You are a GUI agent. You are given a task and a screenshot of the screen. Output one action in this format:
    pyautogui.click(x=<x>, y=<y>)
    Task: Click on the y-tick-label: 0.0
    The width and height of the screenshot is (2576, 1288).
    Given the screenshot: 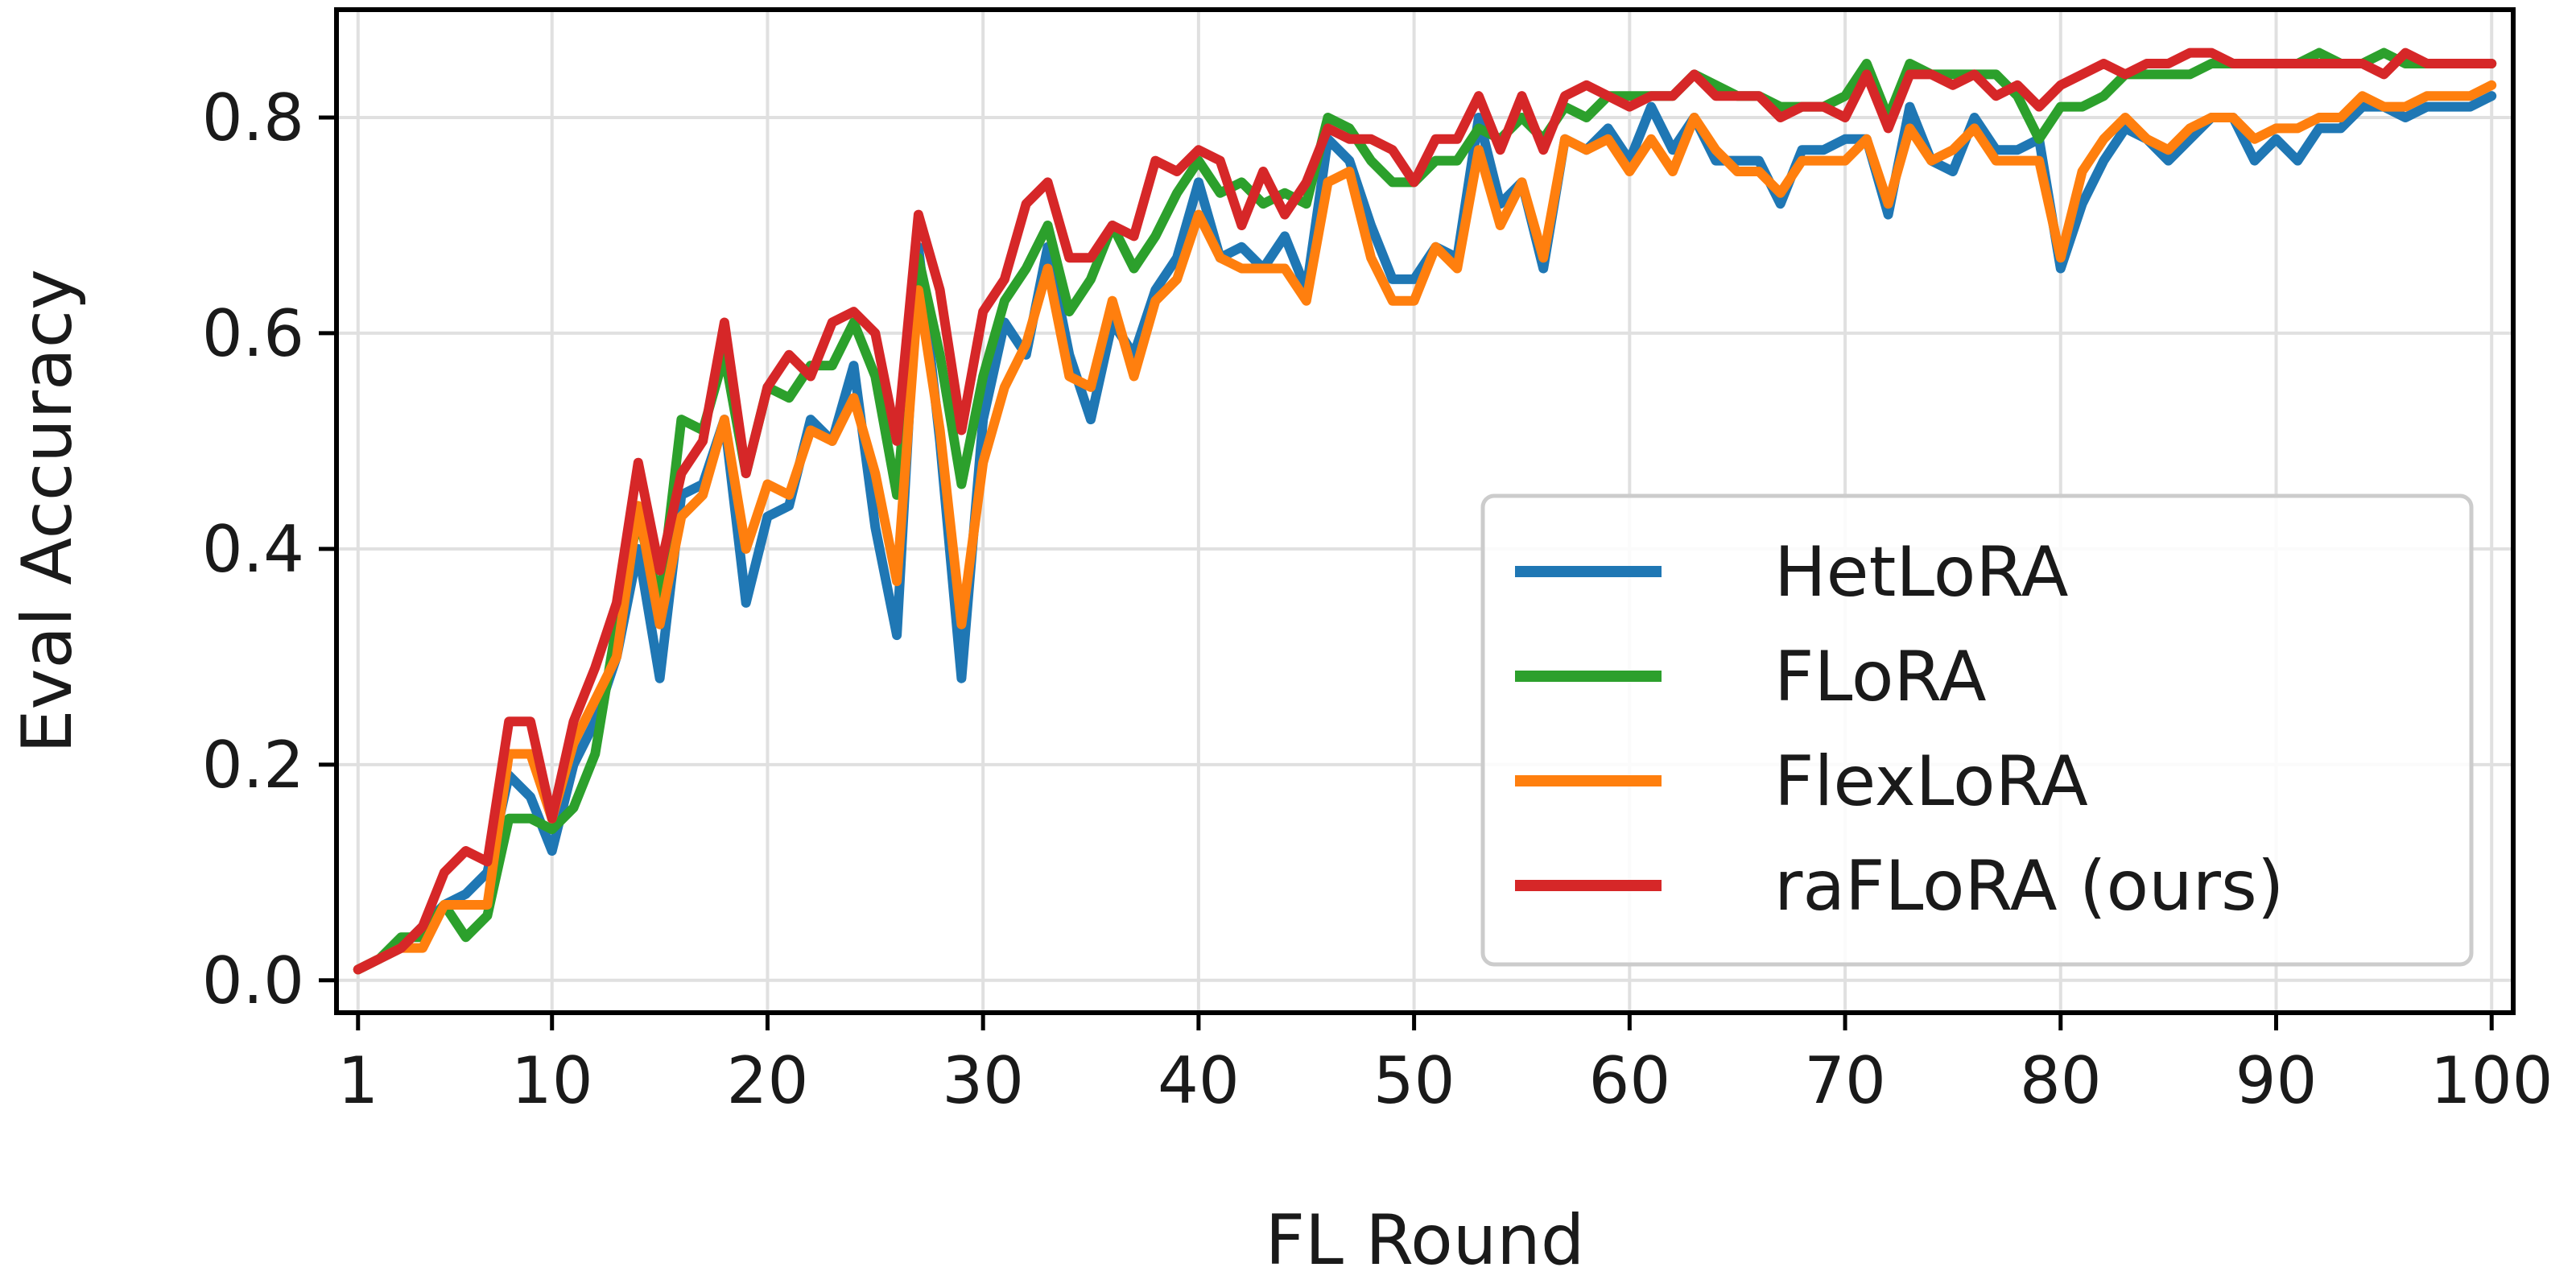 What is the action you would take?
    pyautogui.click(x=253, y=980)
    